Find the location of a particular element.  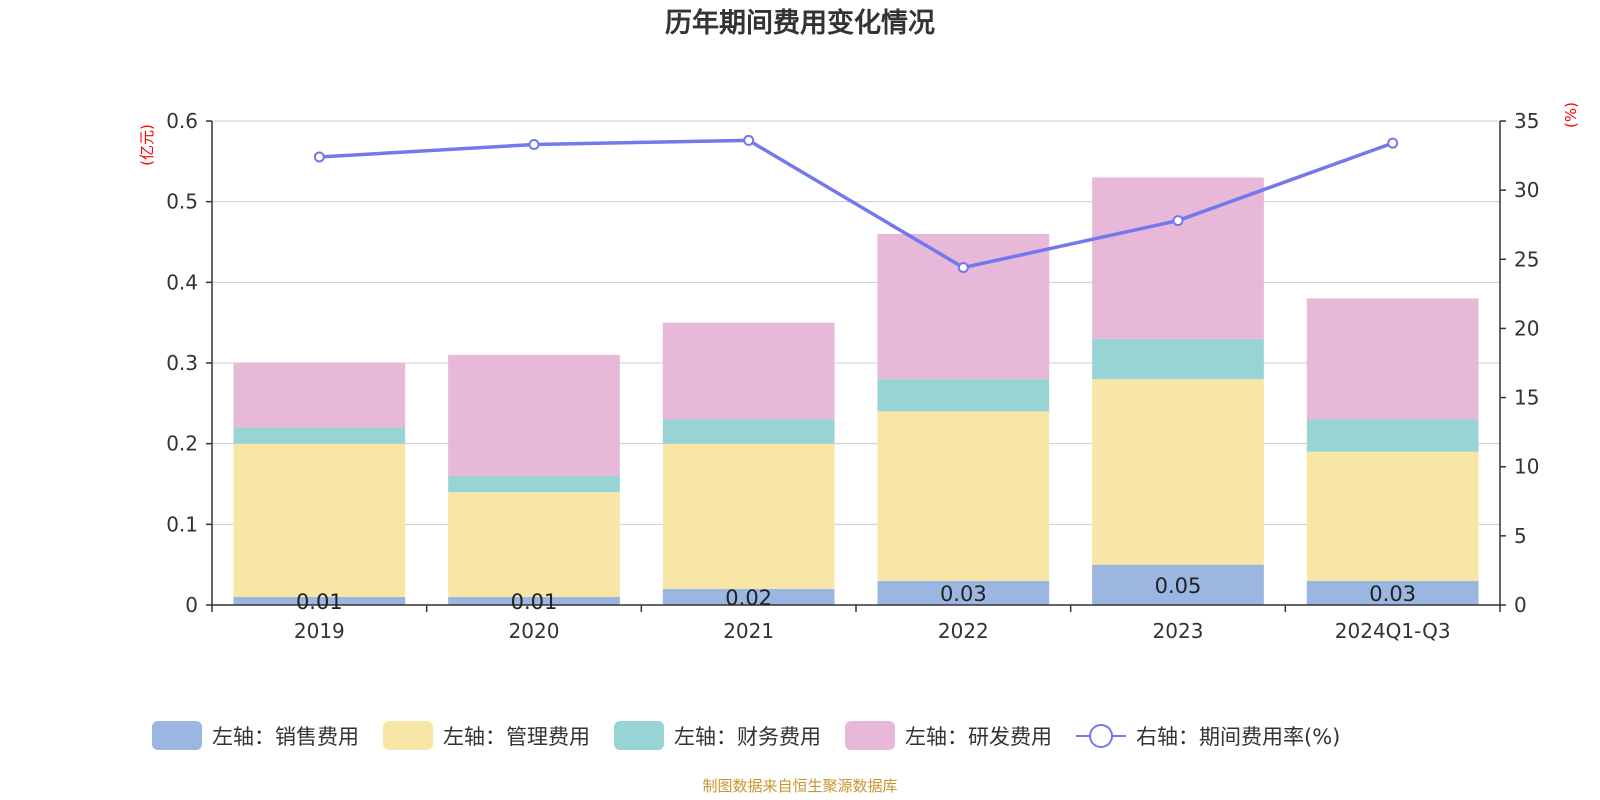

left-tick-label: 0.1 is located at coordinates (182, 524).